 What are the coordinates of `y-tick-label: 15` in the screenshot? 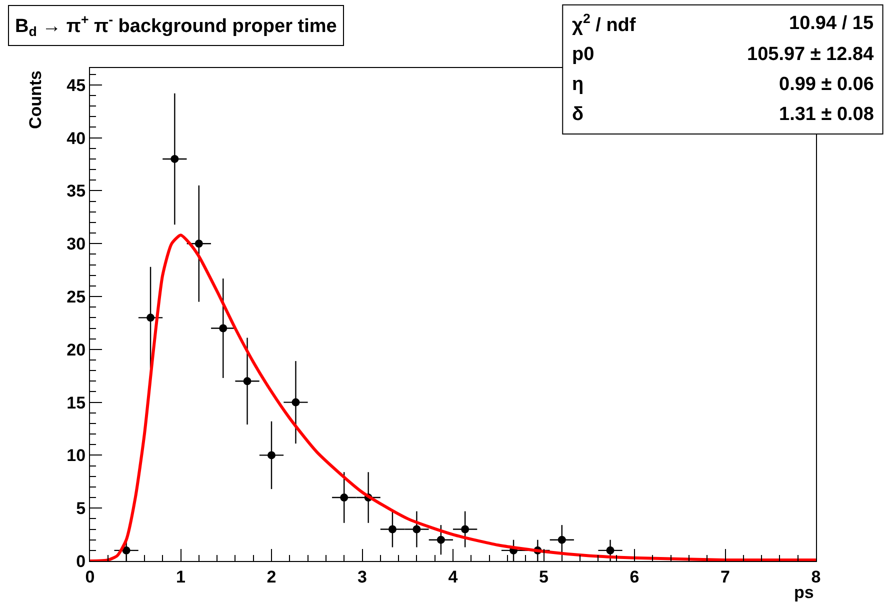 It's located at (76, 402).